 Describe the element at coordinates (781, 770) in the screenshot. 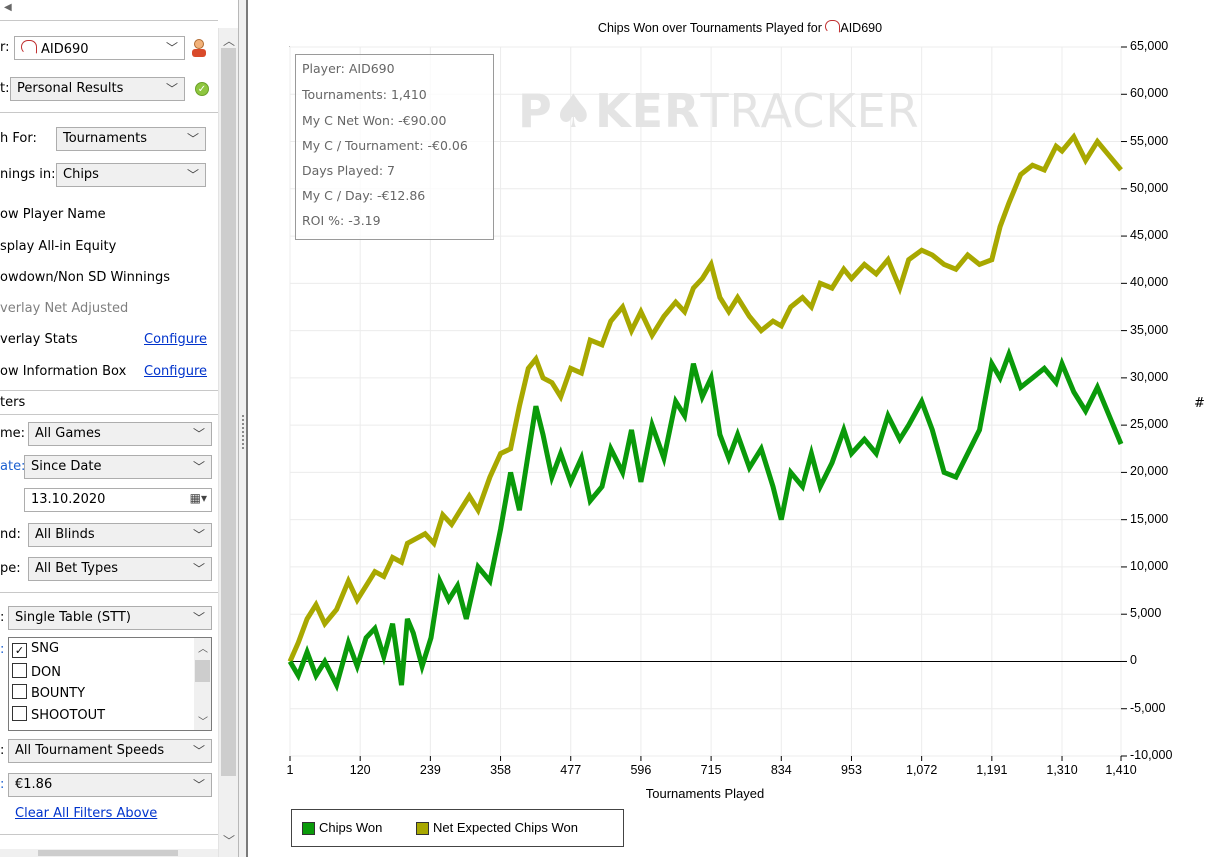

I see `x-tick-label: 834` at that location.